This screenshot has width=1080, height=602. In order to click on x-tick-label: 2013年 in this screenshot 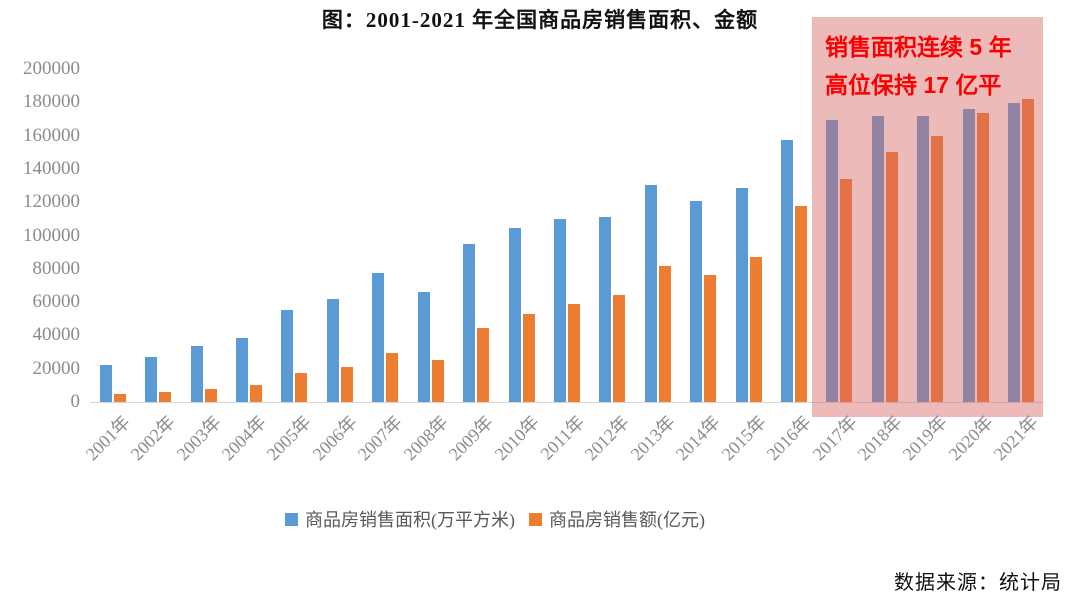, I will do `click(652, 438)`.